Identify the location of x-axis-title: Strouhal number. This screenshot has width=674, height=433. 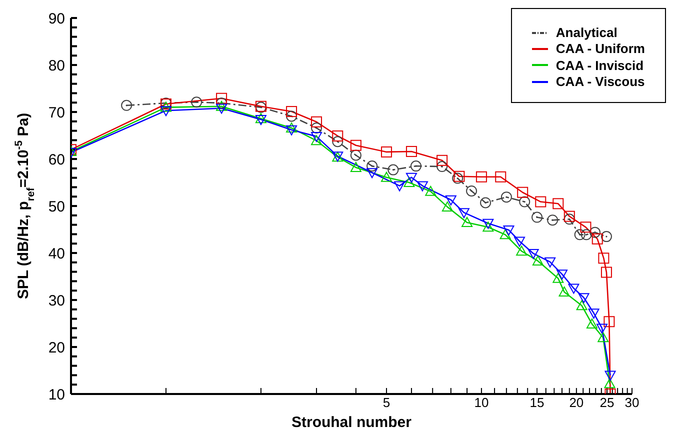
(351, 422).